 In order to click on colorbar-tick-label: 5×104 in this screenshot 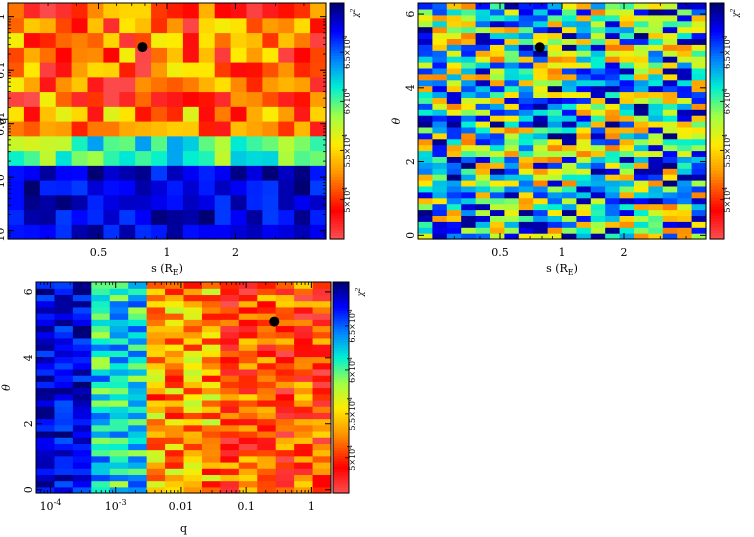, I will do `click(727, 200)`.